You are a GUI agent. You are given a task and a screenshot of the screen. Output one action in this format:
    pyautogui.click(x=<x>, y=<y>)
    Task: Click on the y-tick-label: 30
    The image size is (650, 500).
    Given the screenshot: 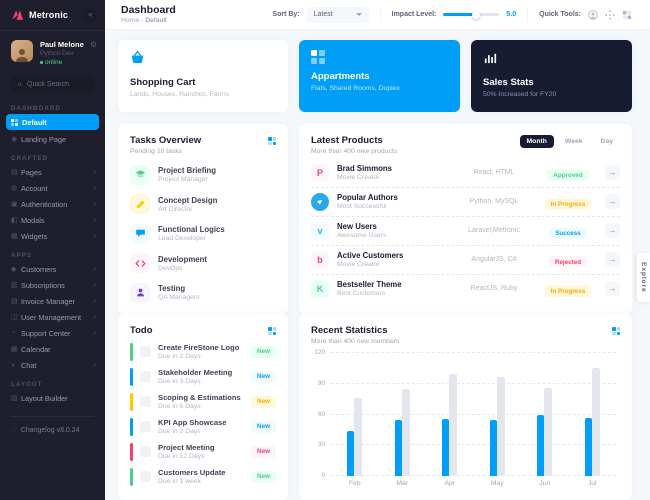 What is the action you would take?
    pyautogui.click(x=321, y=445)
    